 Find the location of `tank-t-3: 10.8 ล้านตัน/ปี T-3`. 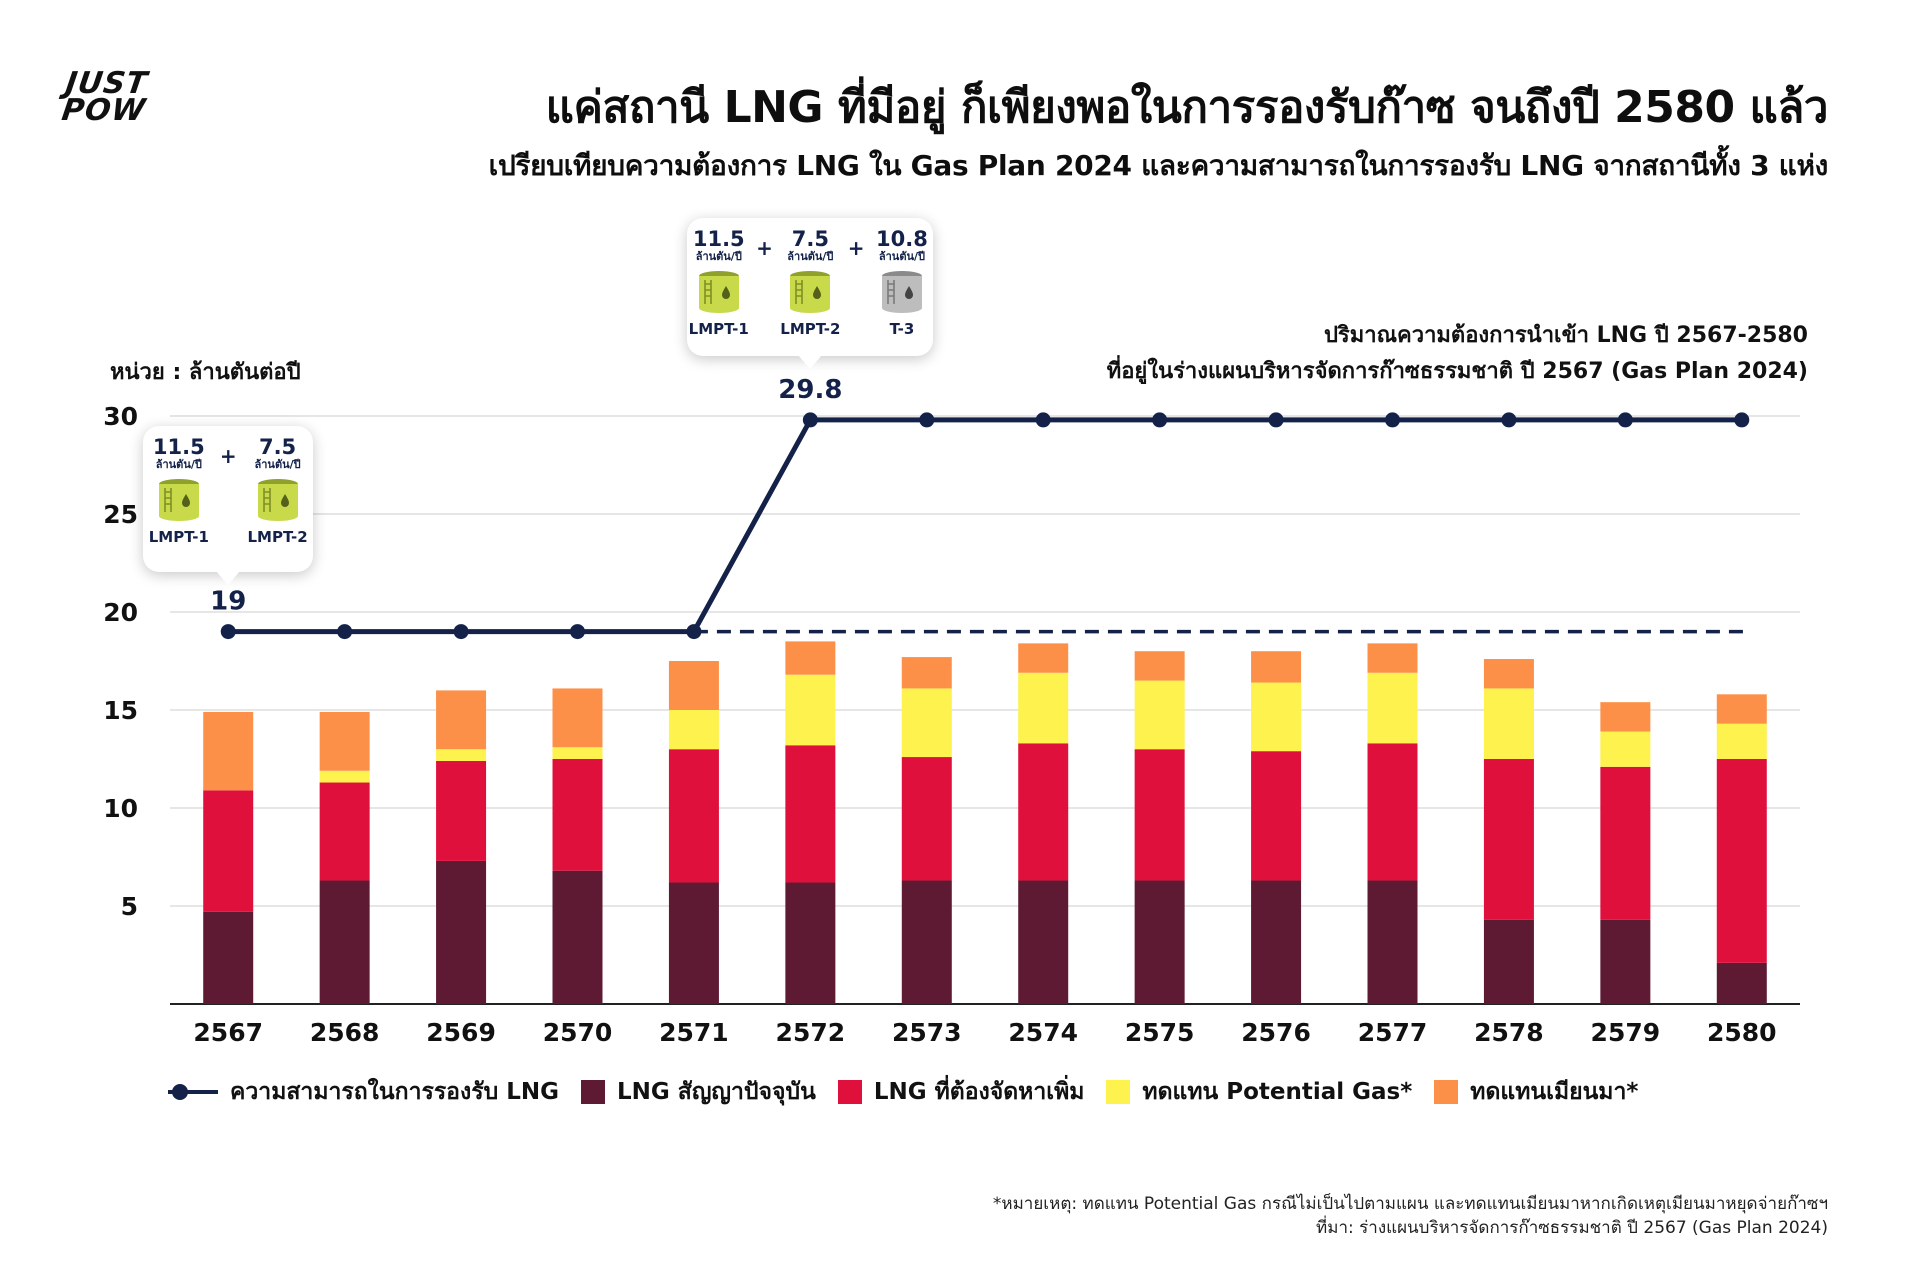

tank-t-3: 10.8 ล้านตัน/ปี T-3 is located at coordinates (902, 283).